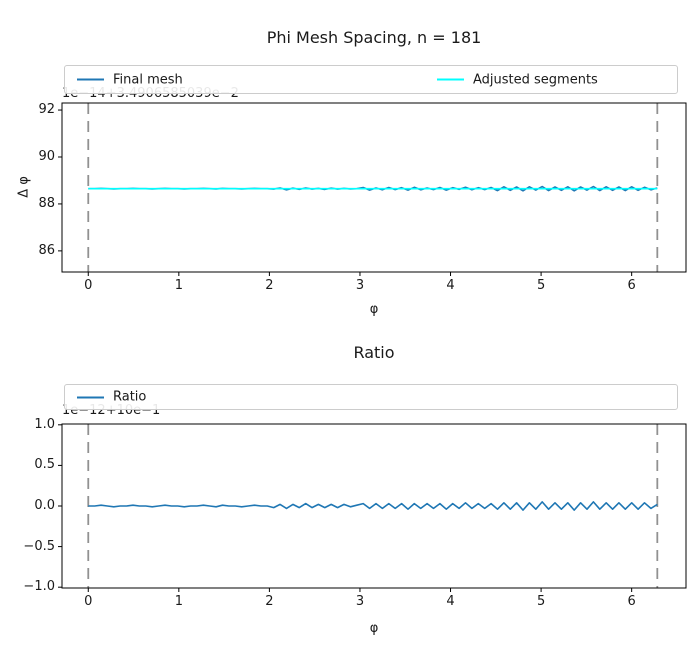 This screenshot has width=700, height=650. What do you see at coordinates (90, 397) in the screenshot?
I see `ratio-line-icon` at bounding box center [90, 397].